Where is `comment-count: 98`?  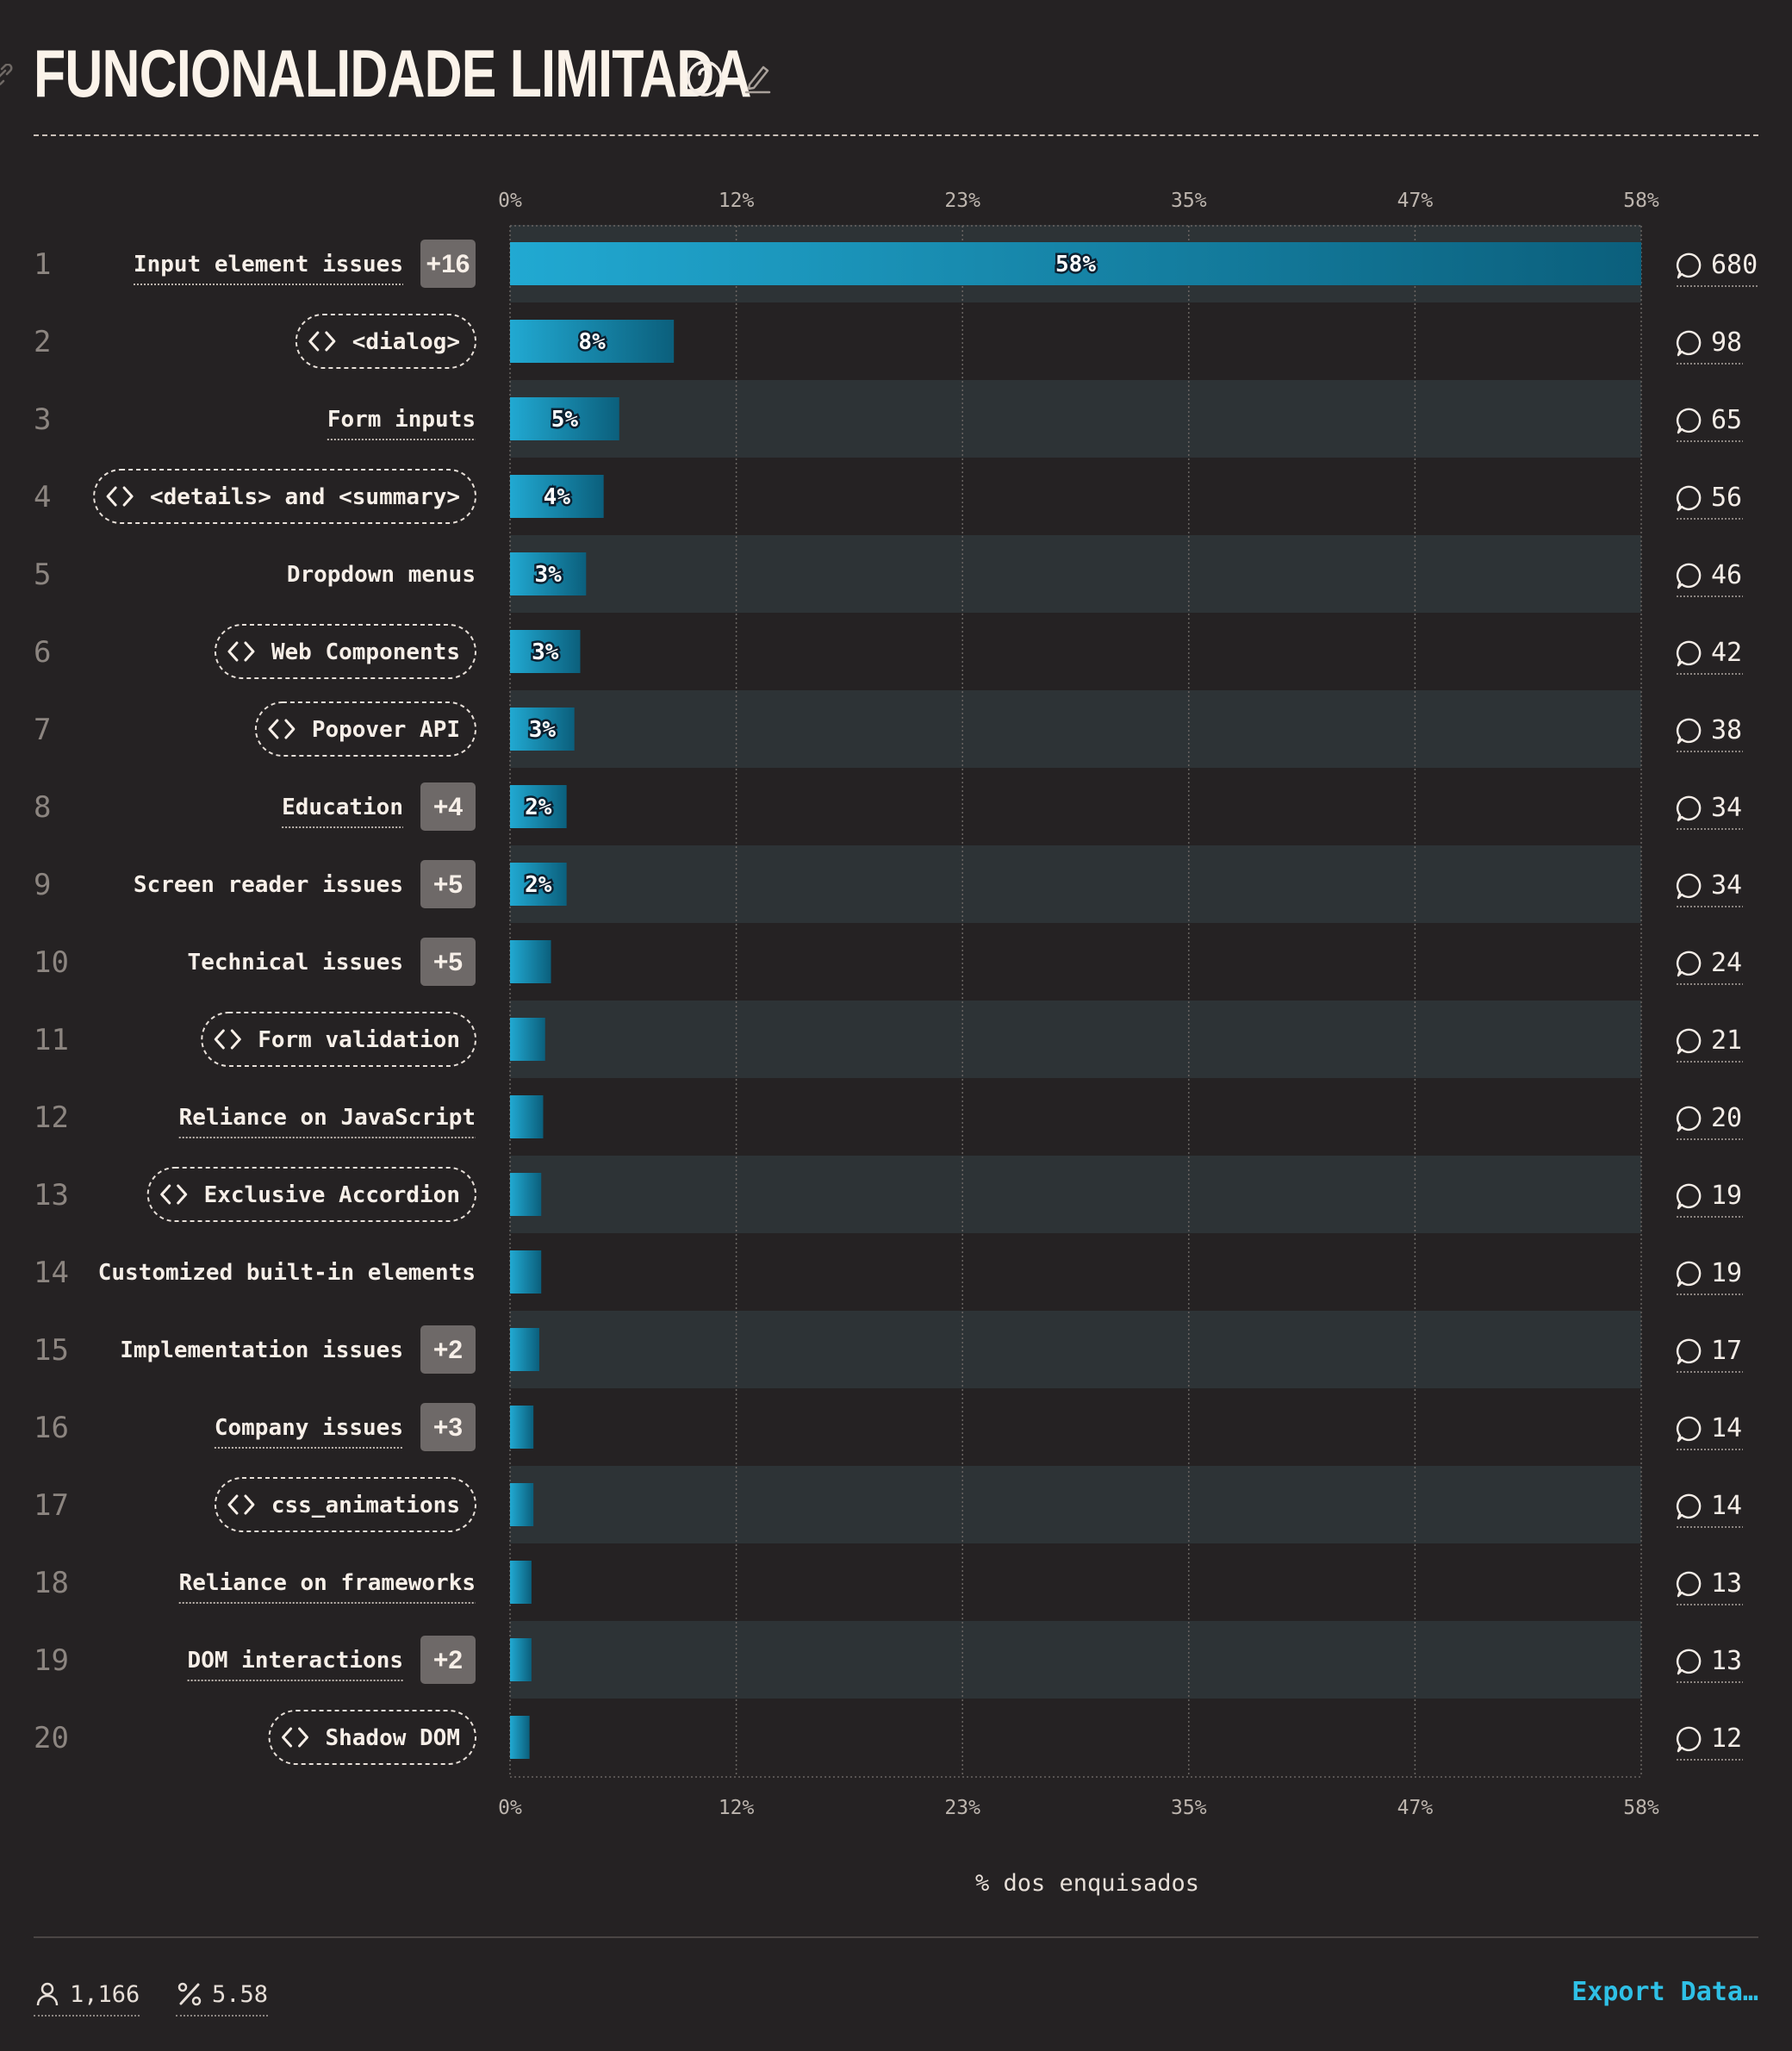 comment-count: 98 is located at coordinates (1727, 342).